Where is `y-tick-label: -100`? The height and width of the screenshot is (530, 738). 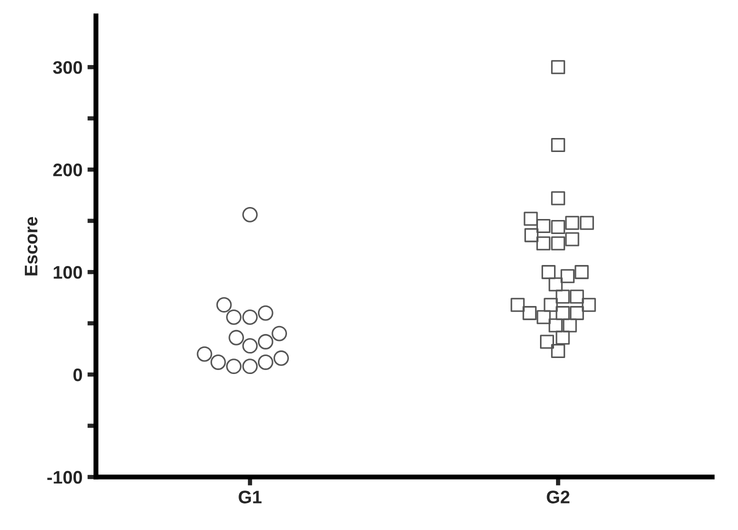
y-tick-label: -100 is located at coordinates (64, 477).